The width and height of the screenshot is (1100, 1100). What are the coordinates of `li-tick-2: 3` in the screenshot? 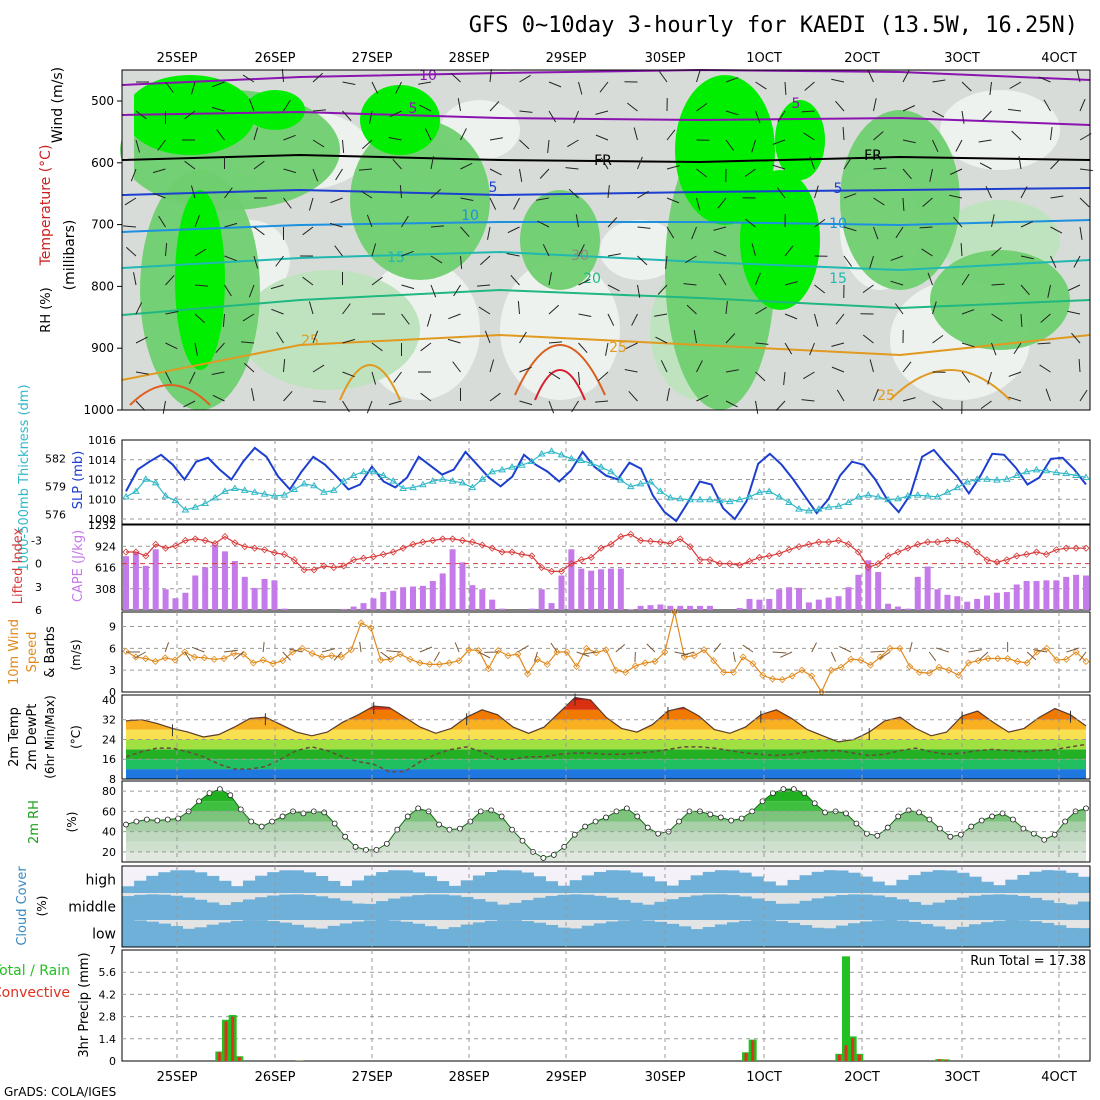 It's located at (38, 587).